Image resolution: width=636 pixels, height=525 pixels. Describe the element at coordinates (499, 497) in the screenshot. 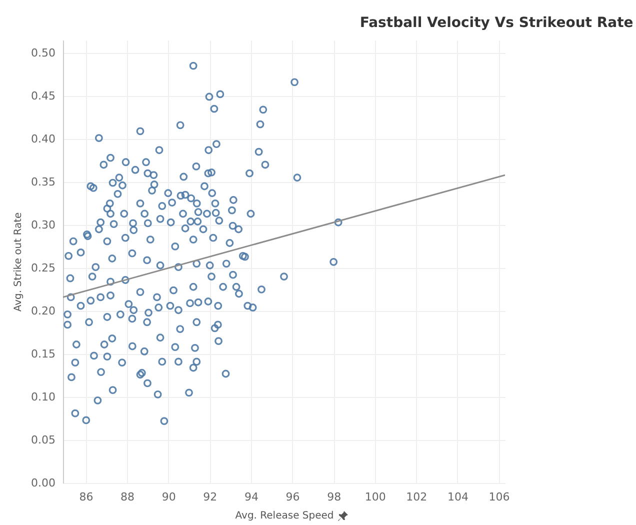

I see `x-tick-label: 106` at that location.